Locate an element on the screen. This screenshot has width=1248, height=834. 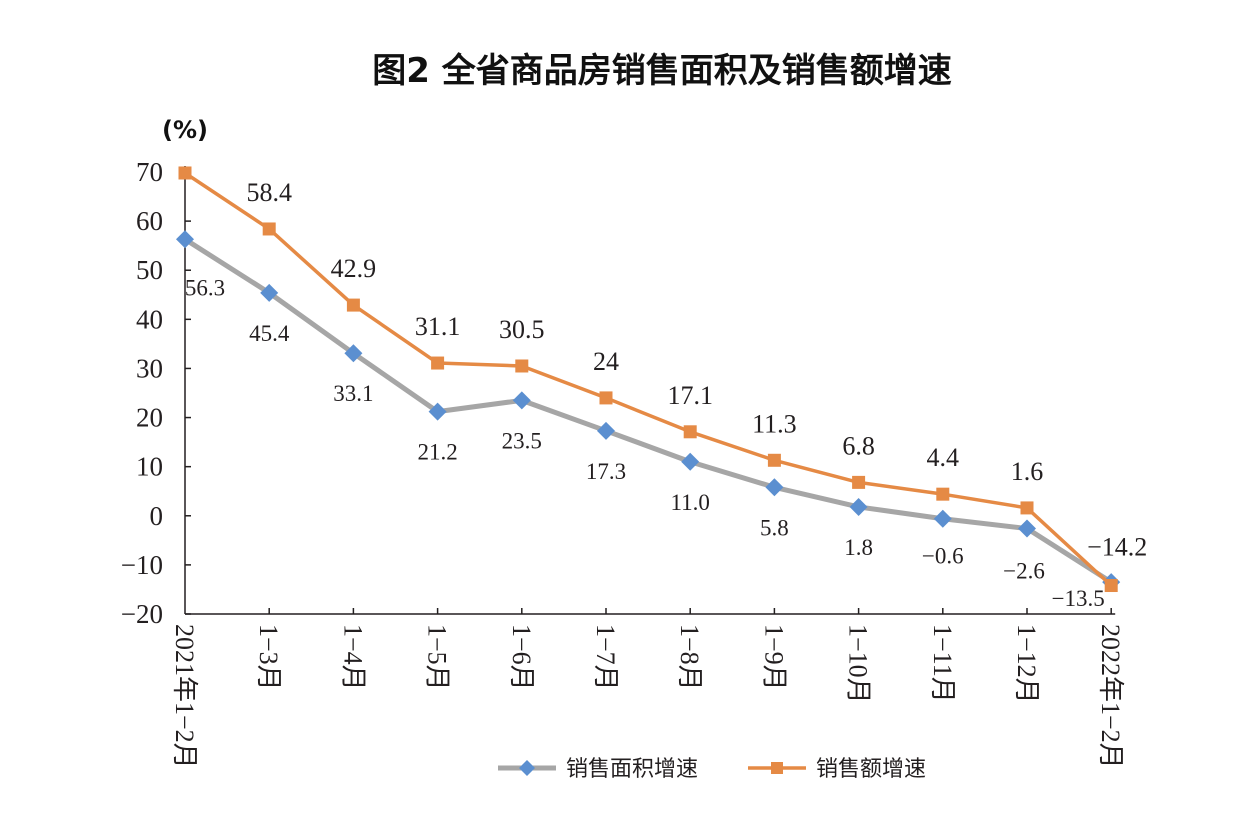
x-tick-label: 1−11月 is located at coordinates (942, 663).